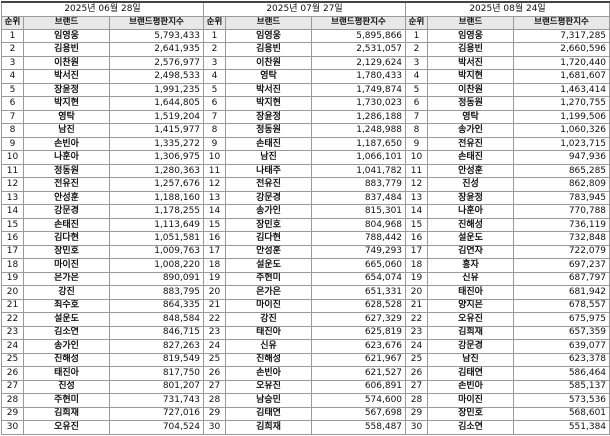 Image resolution: width=610 pixels, height=436 pixels. Describe the element at coordinates (358, 198) in the screenshot. I see `index-value-cell: 837,484` at that location.